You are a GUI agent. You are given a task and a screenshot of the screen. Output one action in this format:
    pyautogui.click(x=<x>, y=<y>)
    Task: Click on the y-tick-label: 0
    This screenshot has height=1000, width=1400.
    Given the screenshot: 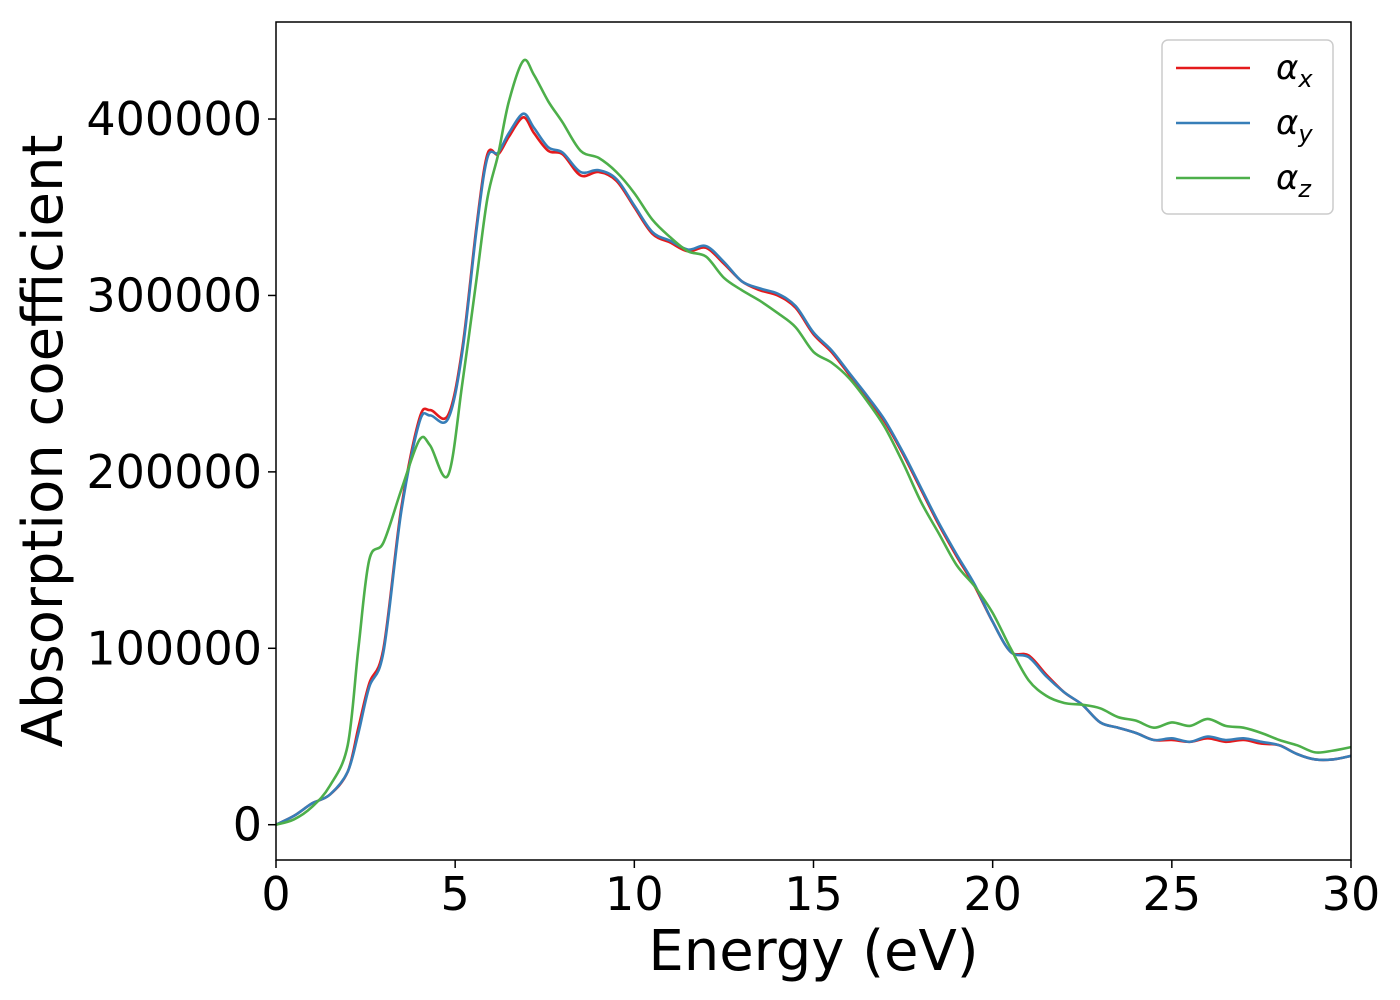 What is the action you would take?
    pyautogui.click(x=247, y=825)
    